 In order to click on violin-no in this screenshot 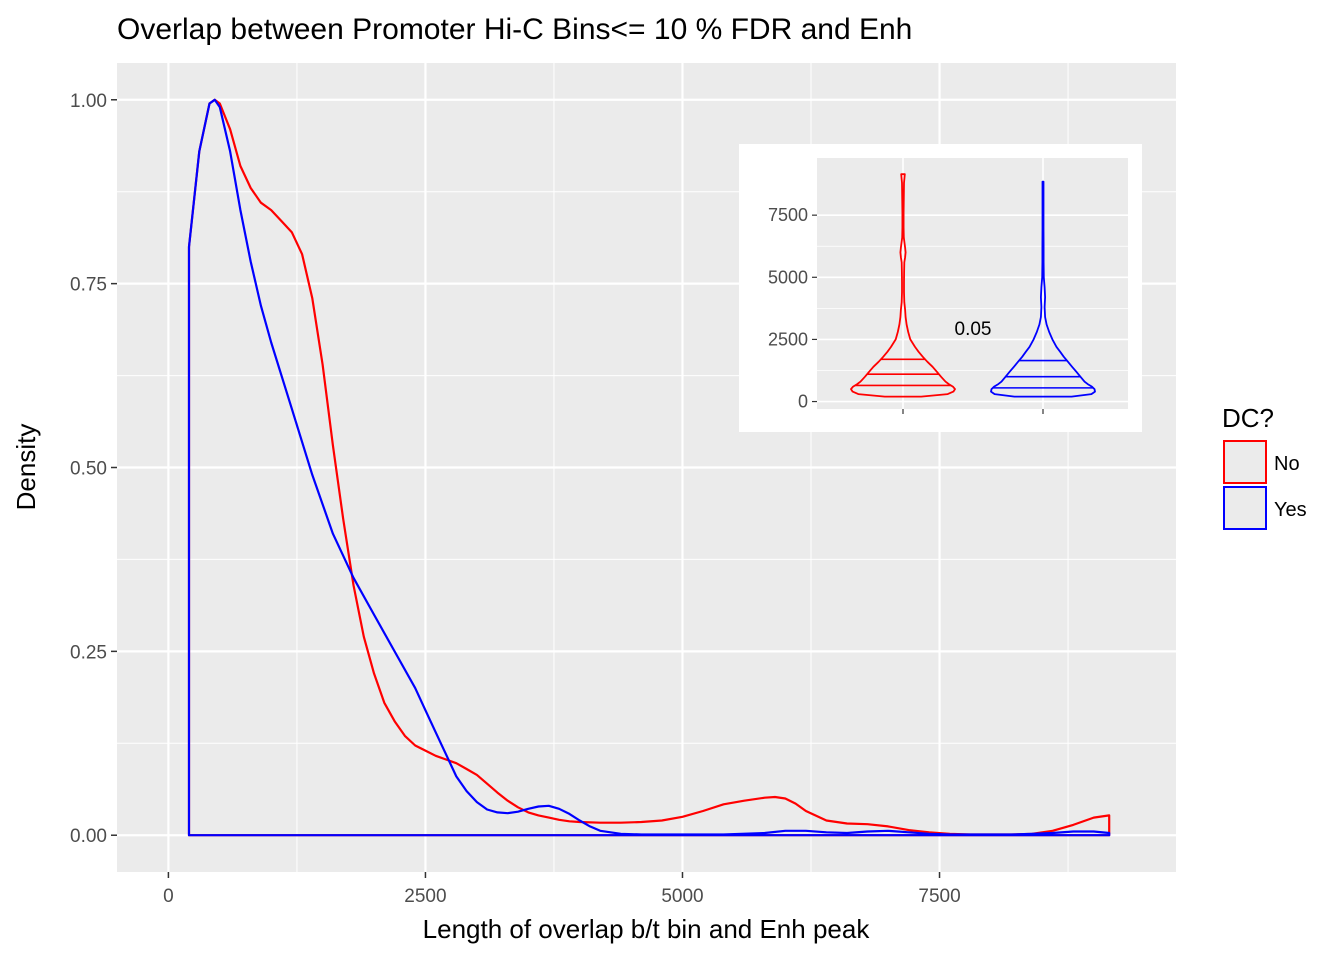, I will do `click(903, 285)`.